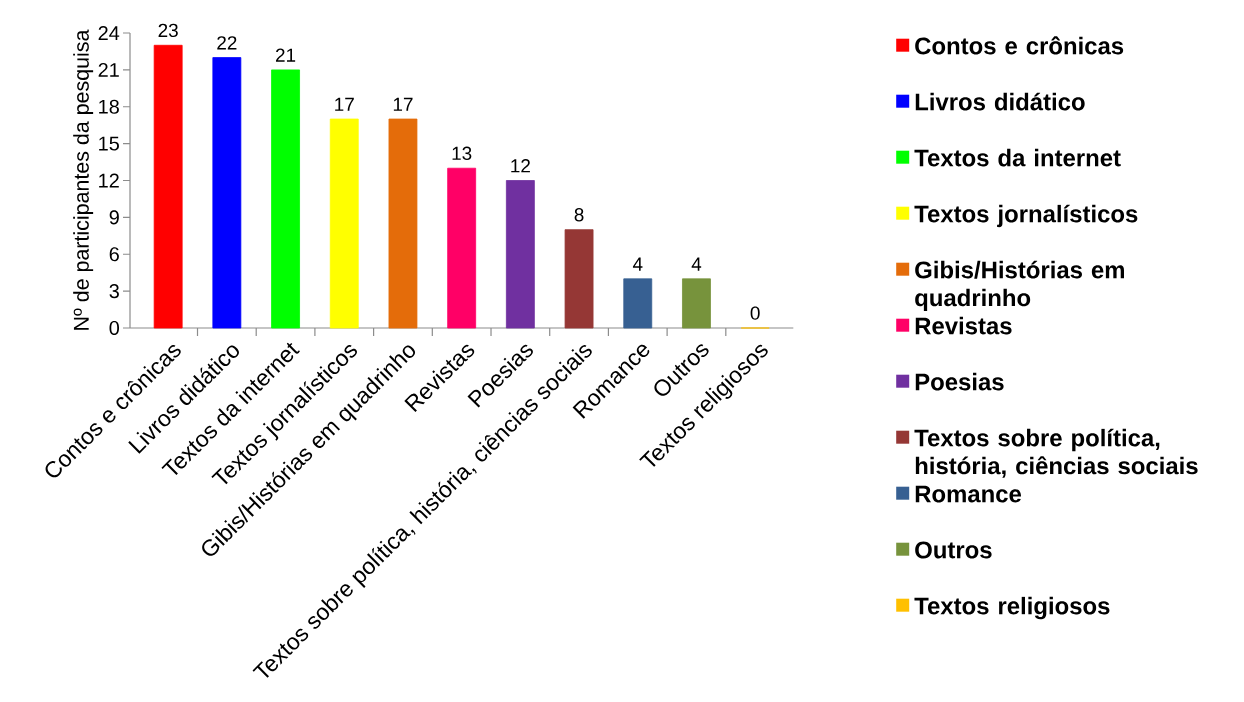 The image size is (1244, 702). I want to click on y-tick-label: 24, so click(109, 33).